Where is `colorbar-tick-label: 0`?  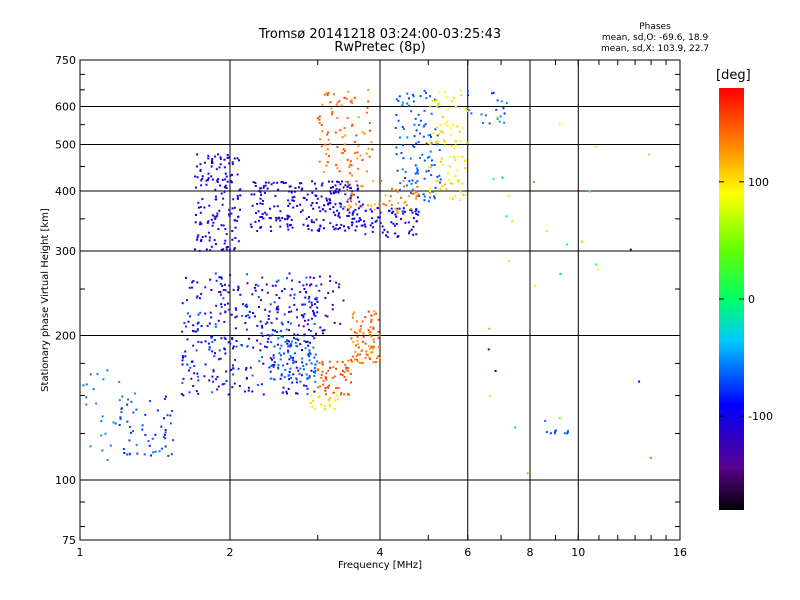 colorbar-tick-label: 0 is located at coordinates (751, 299).